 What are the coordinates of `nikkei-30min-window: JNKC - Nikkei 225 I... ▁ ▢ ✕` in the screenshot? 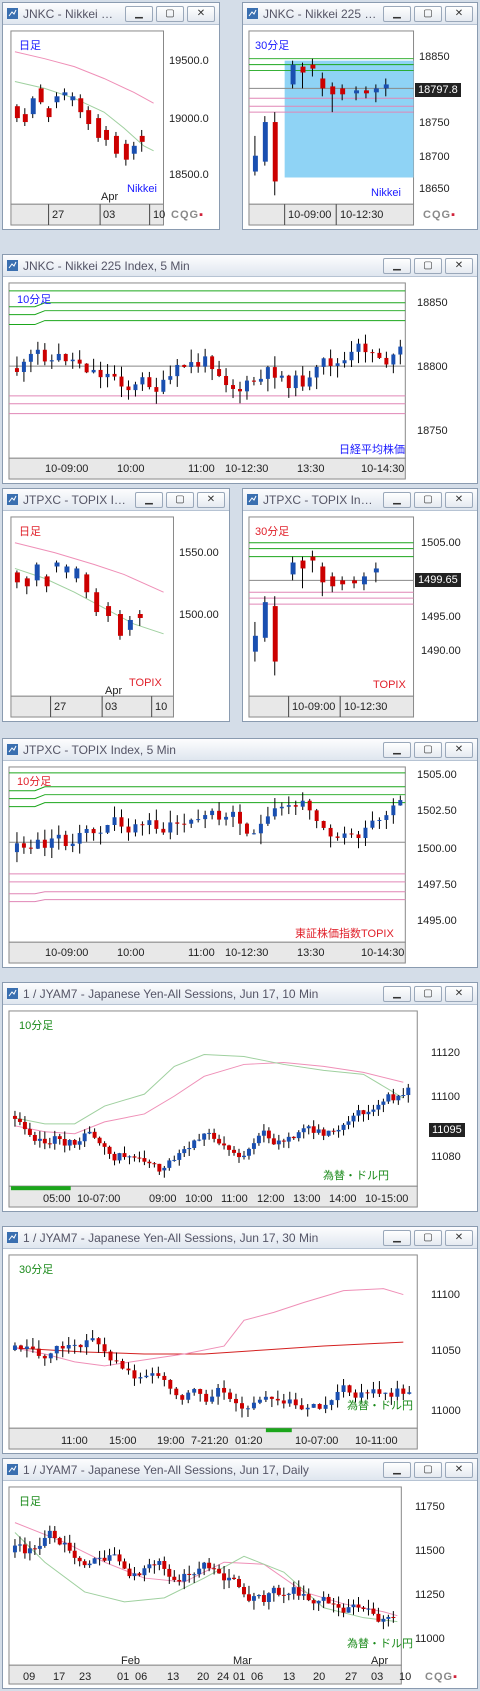 It's located at (360, 116).